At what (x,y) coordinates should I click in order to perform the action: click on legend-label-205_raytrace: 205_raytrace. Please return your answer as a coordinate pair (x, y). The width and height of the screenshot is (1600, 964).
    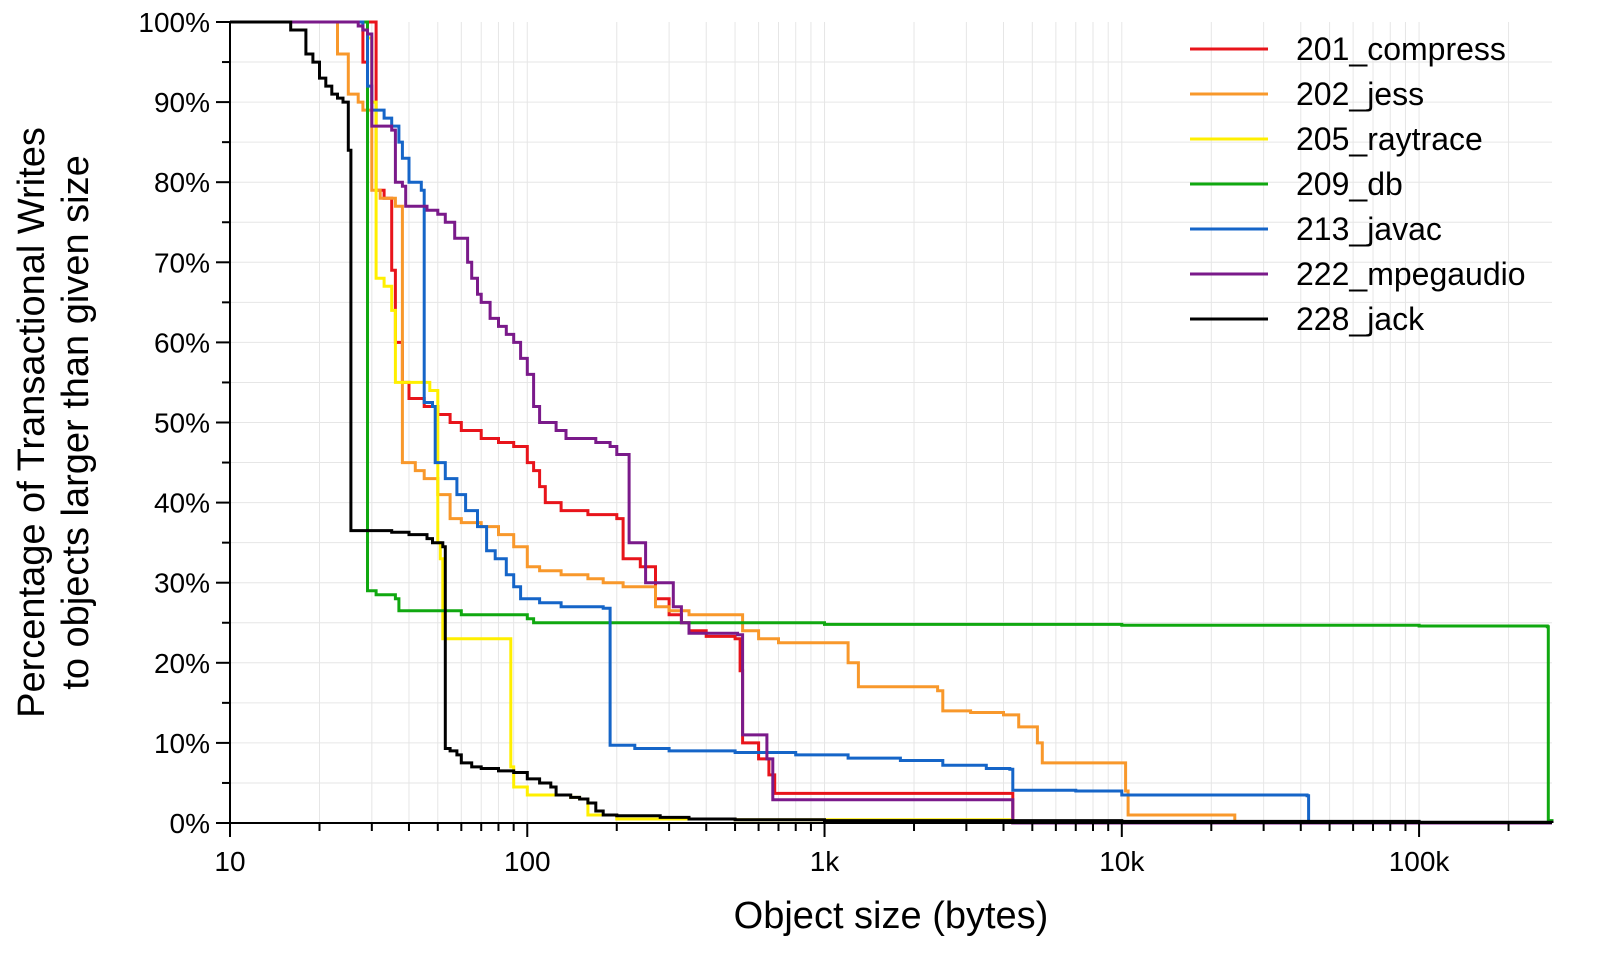
    Looking at the image, I should click on (1389, 139).